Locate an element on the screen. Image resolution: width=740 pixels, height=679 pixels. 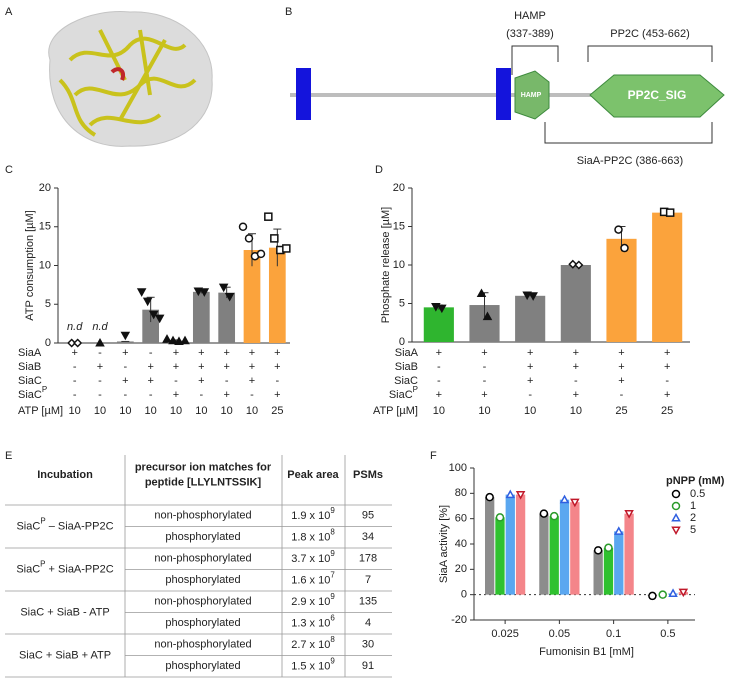
pp2c-label: PP2C (453-662) is located at coordinates (650, 34).